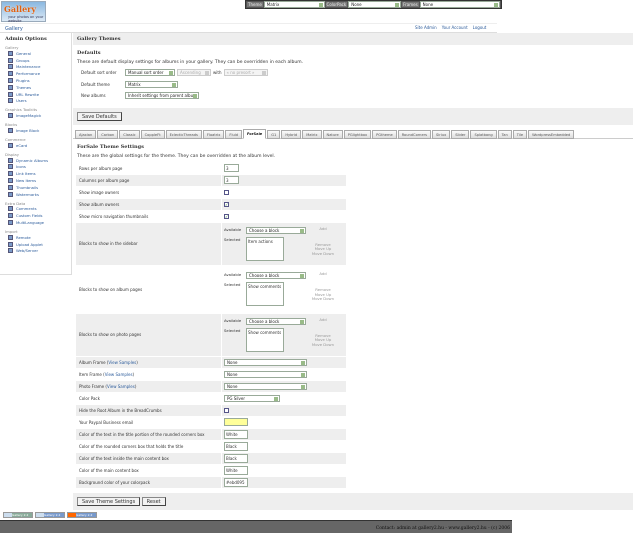  Describe the element at coordinates (35, 101) in the screenshot. I see `sidebar-item-users: Users` at that location.